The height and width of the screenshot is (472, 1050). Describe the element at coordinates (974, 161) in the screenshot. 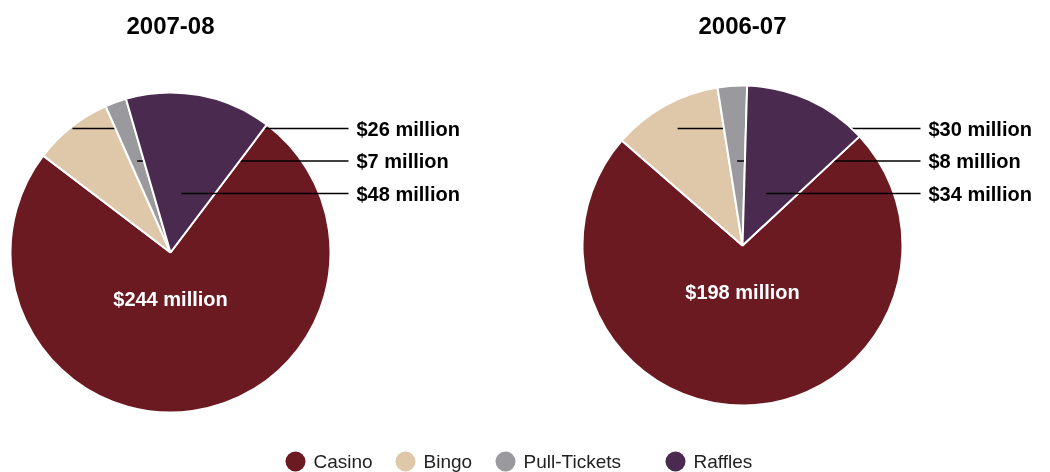

I see `data-label: $8 million` at that location.